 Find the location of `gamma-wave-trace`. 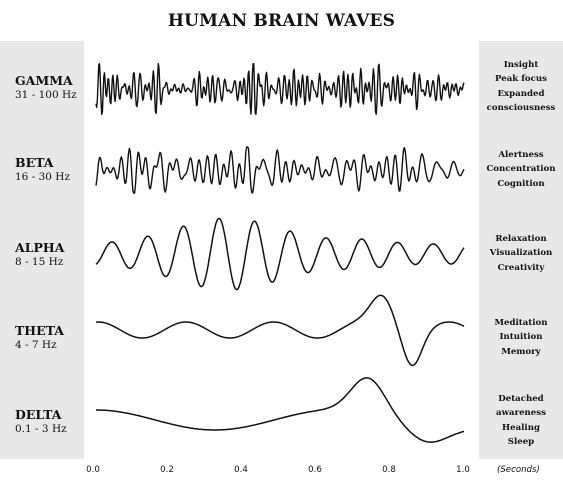

gamma-wave-trace is located at coordinates (280, 89).